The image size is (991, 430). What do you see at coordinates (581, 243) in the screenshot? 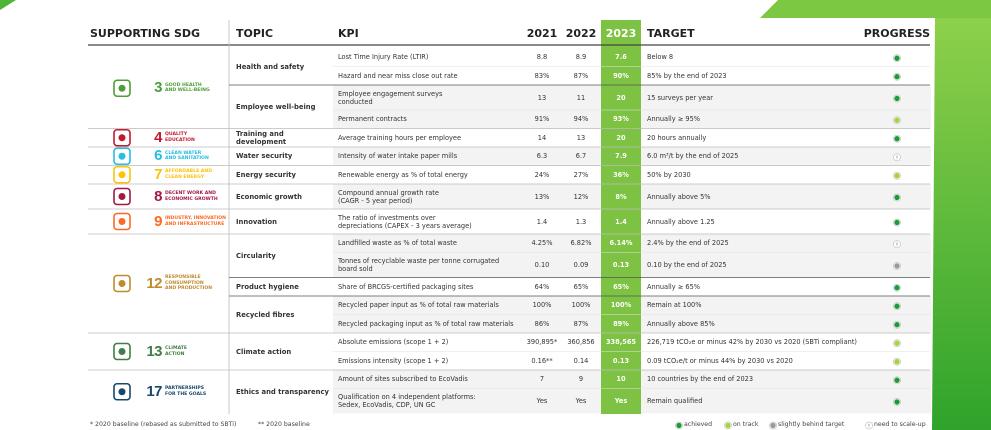
I see `value-cell: 6.82%` at bounding box center [581, 243].